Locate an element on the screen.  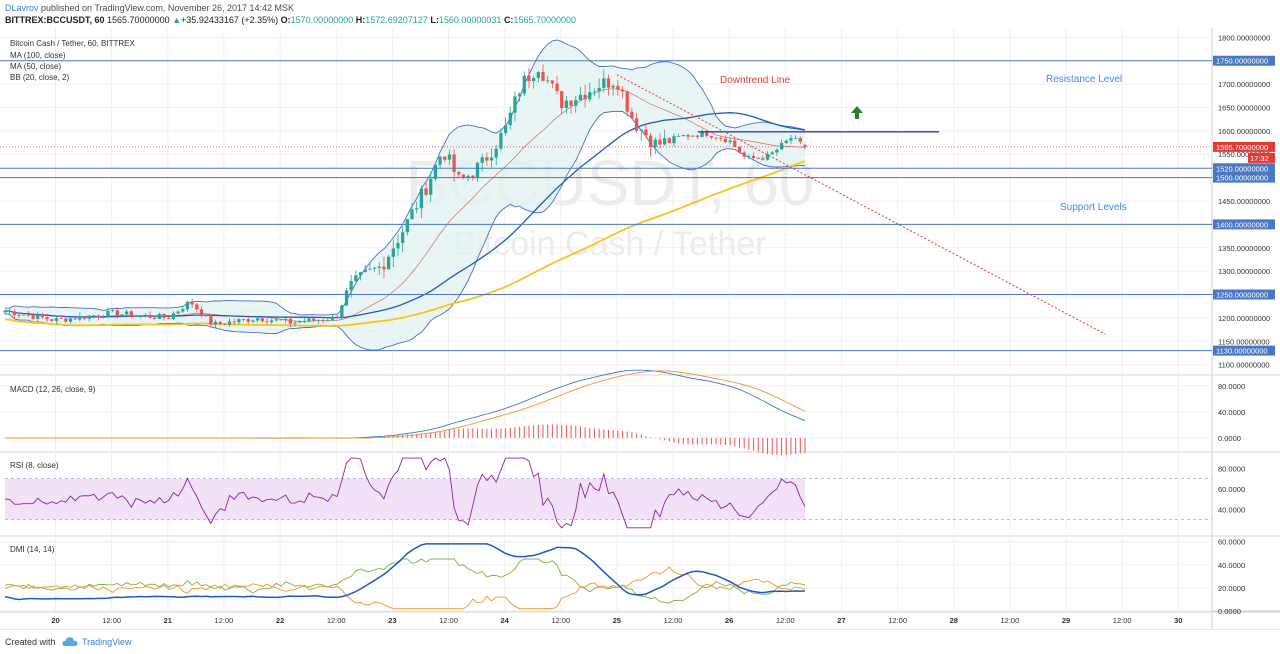
close-label: C: is located at coordinates (508, 20).